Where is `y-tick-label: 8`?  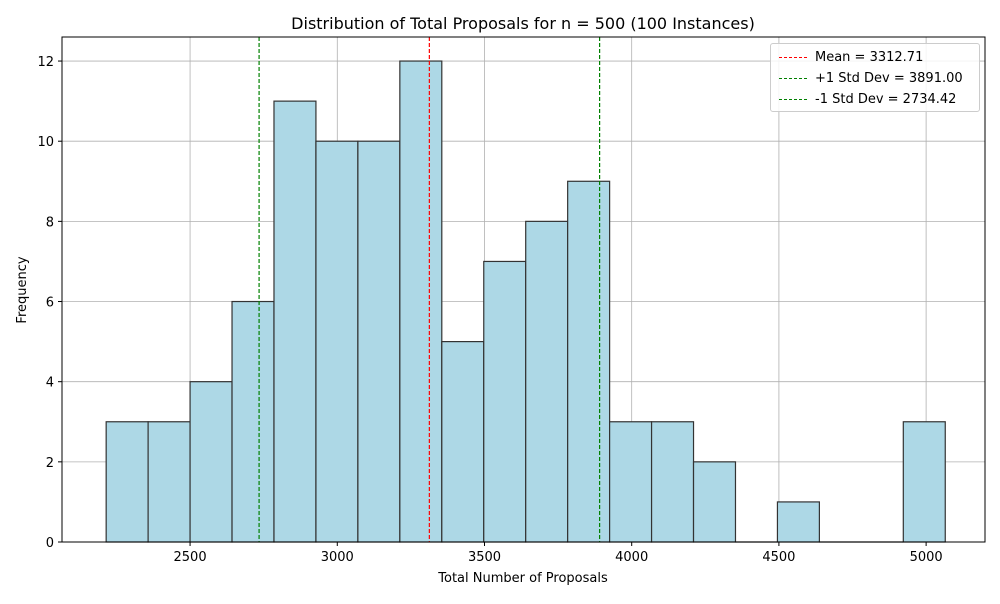
y-tick-label: 8 is located at coordinates (50, 222).